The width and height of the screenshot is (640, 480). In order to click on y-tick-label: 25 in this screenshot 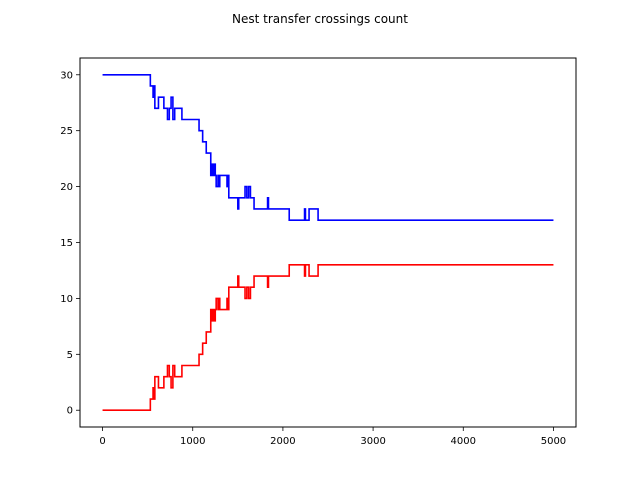, I will do `click(66, 131)`.